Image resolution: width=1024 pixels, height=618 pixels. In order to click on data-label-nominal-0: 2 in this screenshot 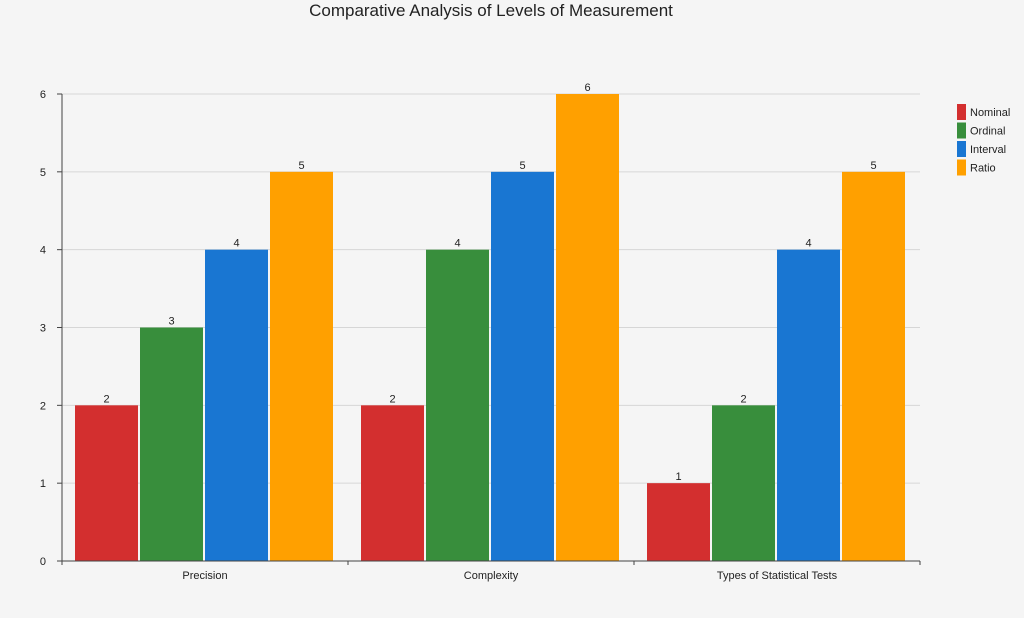, I will do `click(106, 399)`.